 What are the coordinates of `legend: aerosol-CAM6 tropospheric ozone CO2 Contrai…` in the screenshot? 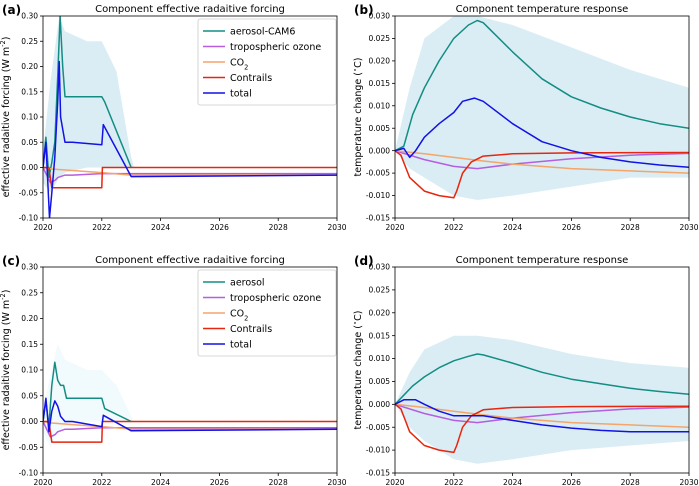 It's located at (267, 62).